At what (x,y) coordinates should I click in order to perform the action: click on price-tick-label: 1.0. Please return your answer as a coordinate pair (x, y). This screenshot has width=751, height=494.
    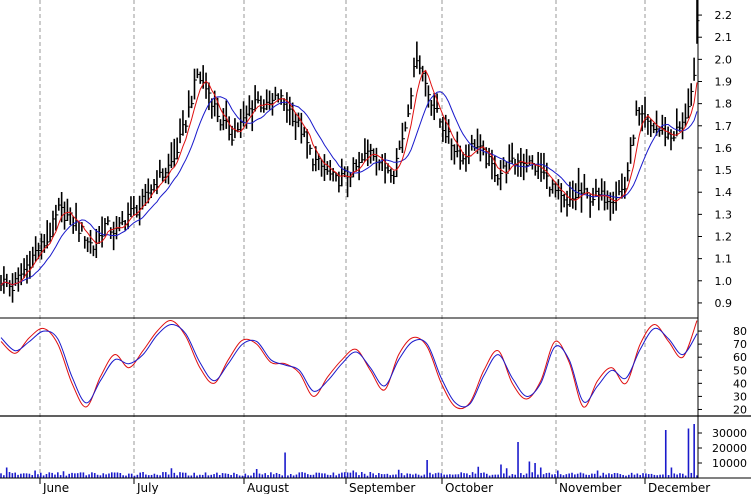
    Looking at the image, I should click on (724, 281).